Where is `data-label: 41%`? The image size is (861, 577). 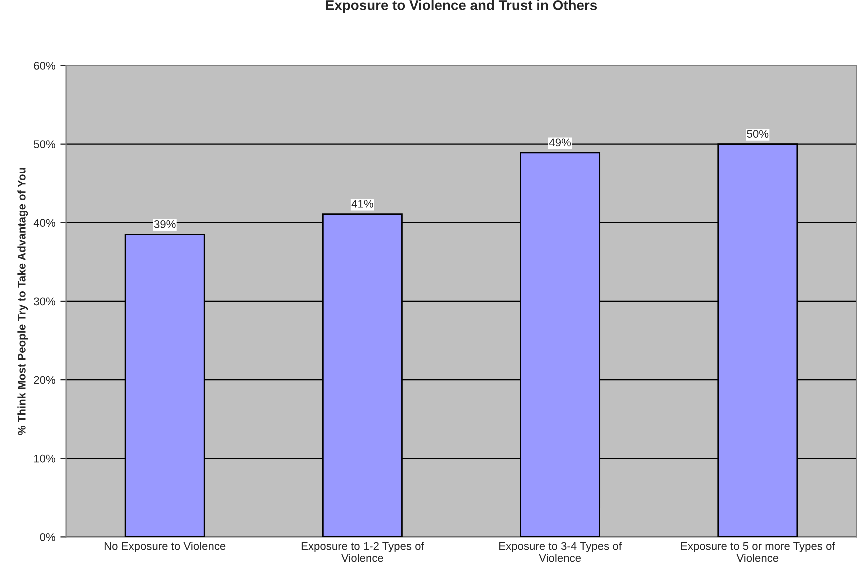 data-label: 41% is located at coordinates (363, 204).